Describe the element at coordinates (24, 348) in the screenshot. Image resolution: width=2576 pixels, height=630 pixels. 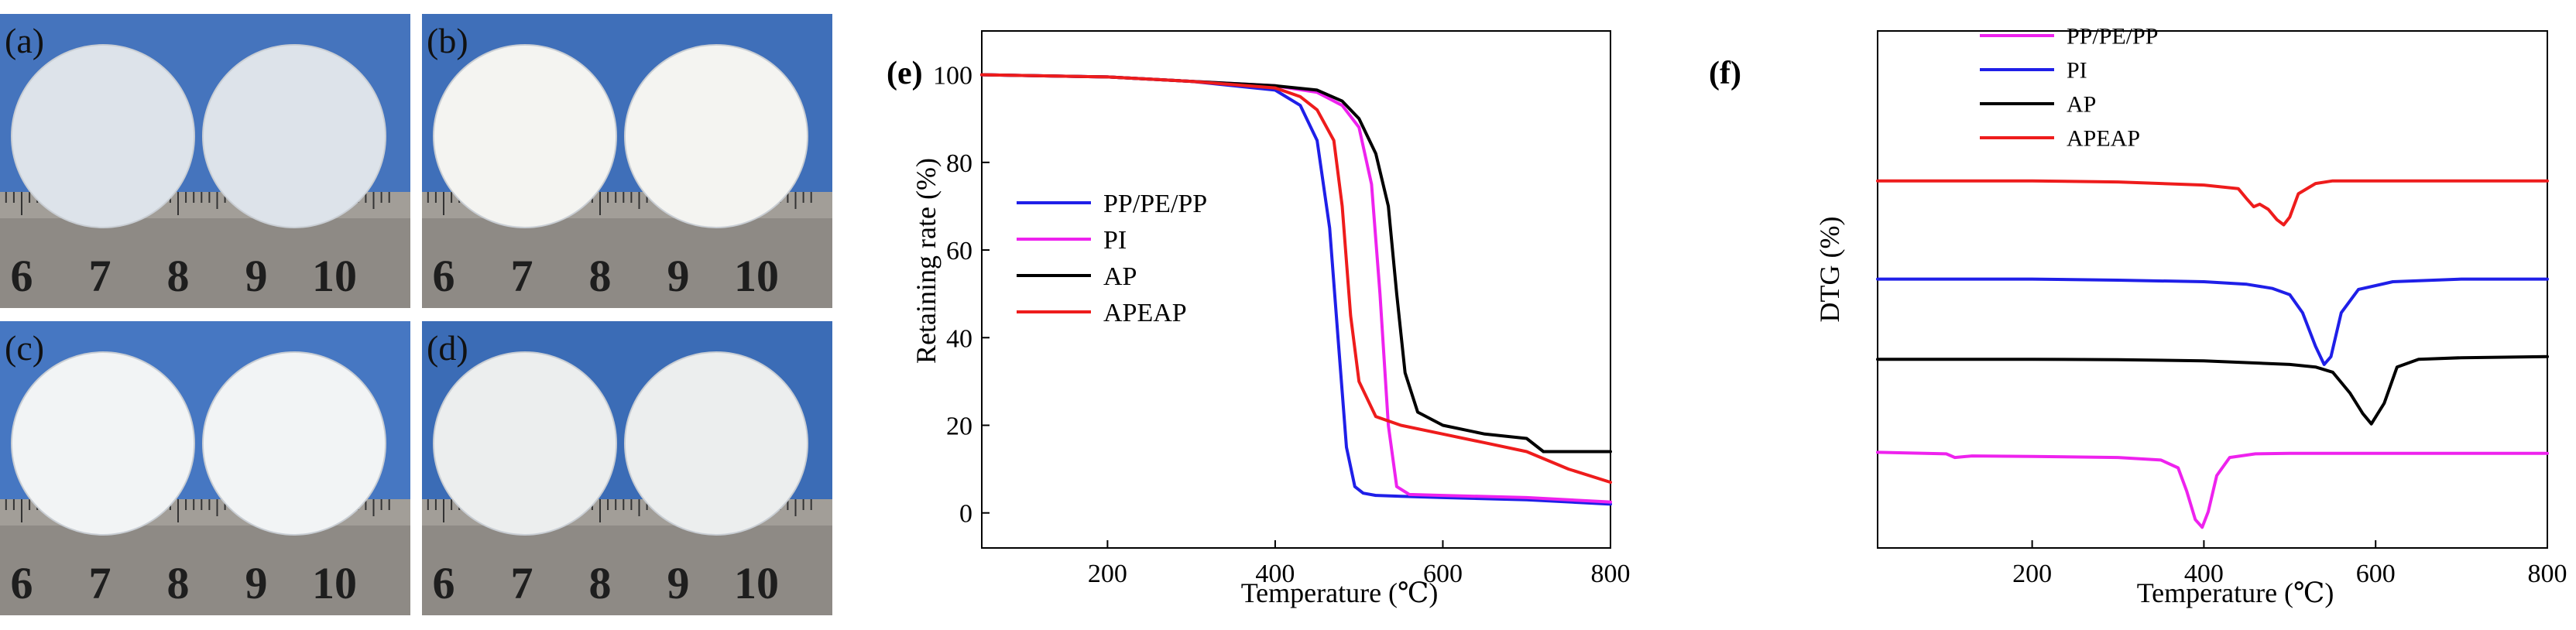
I see `photo-panel-label: (c)` at that location.